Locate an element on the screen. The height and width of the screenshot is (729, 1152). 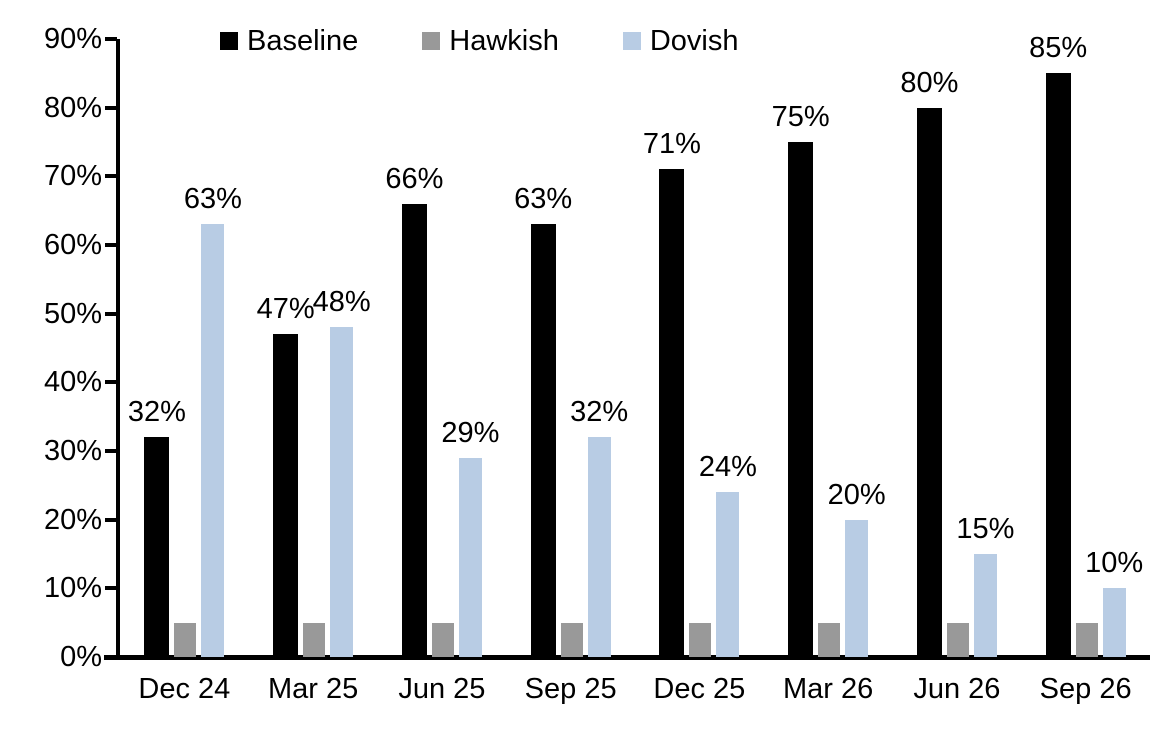
bar-group-jun-25: 66% 29% is located at coordinates (442, 410).